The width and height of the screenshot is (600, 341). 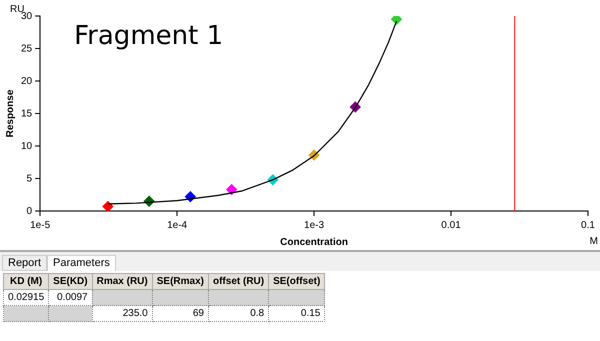 I want to click on y-tick-label: 15, so click(x=27, y=114).